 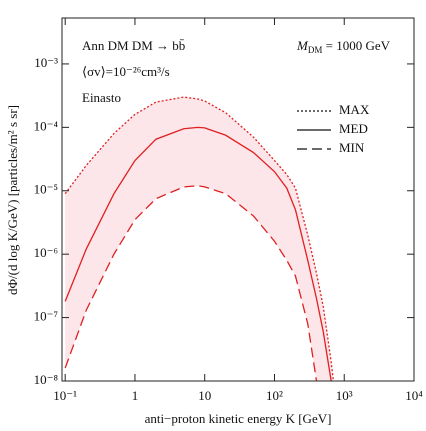 I want to click on x-tick-label: 10³, so click(x=344, y=395).